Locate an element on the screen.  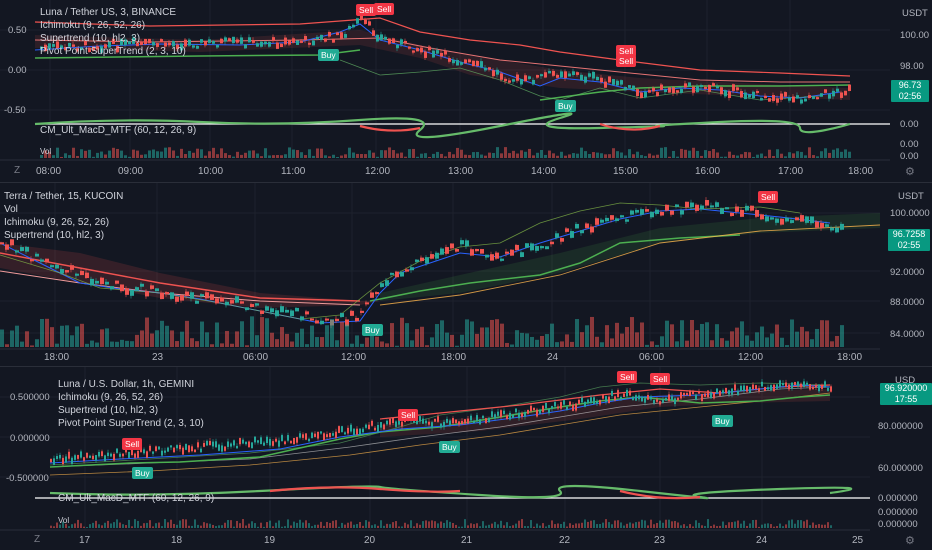
legend-symbol: Luna / Tether US, 3, BINANCE is located at coordinates (108, 12).